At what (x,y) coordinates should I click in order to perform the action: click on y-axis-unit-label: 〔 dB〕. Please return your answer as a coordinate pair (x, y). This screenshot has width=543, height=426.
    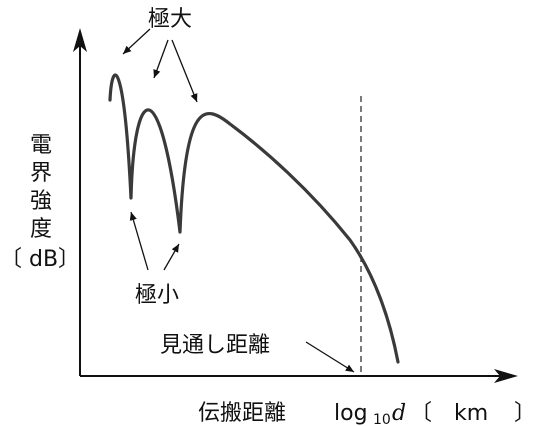
    Looking at the image, I should click on (40, 259).